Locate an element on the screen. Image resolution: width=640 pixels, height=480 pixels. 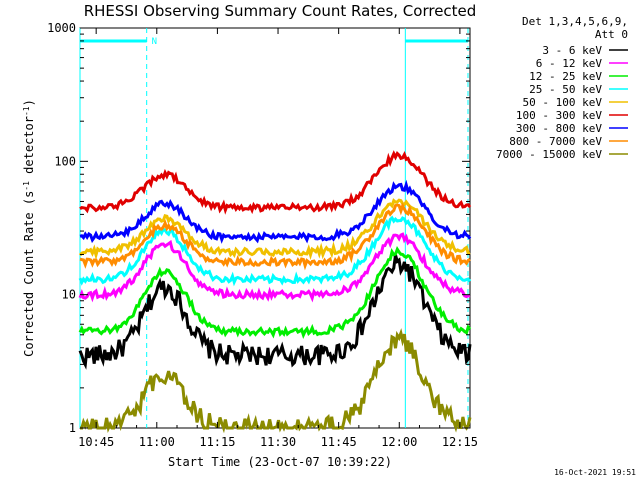
y-tick-label-0: 1 is located at coordinates (72, 428).